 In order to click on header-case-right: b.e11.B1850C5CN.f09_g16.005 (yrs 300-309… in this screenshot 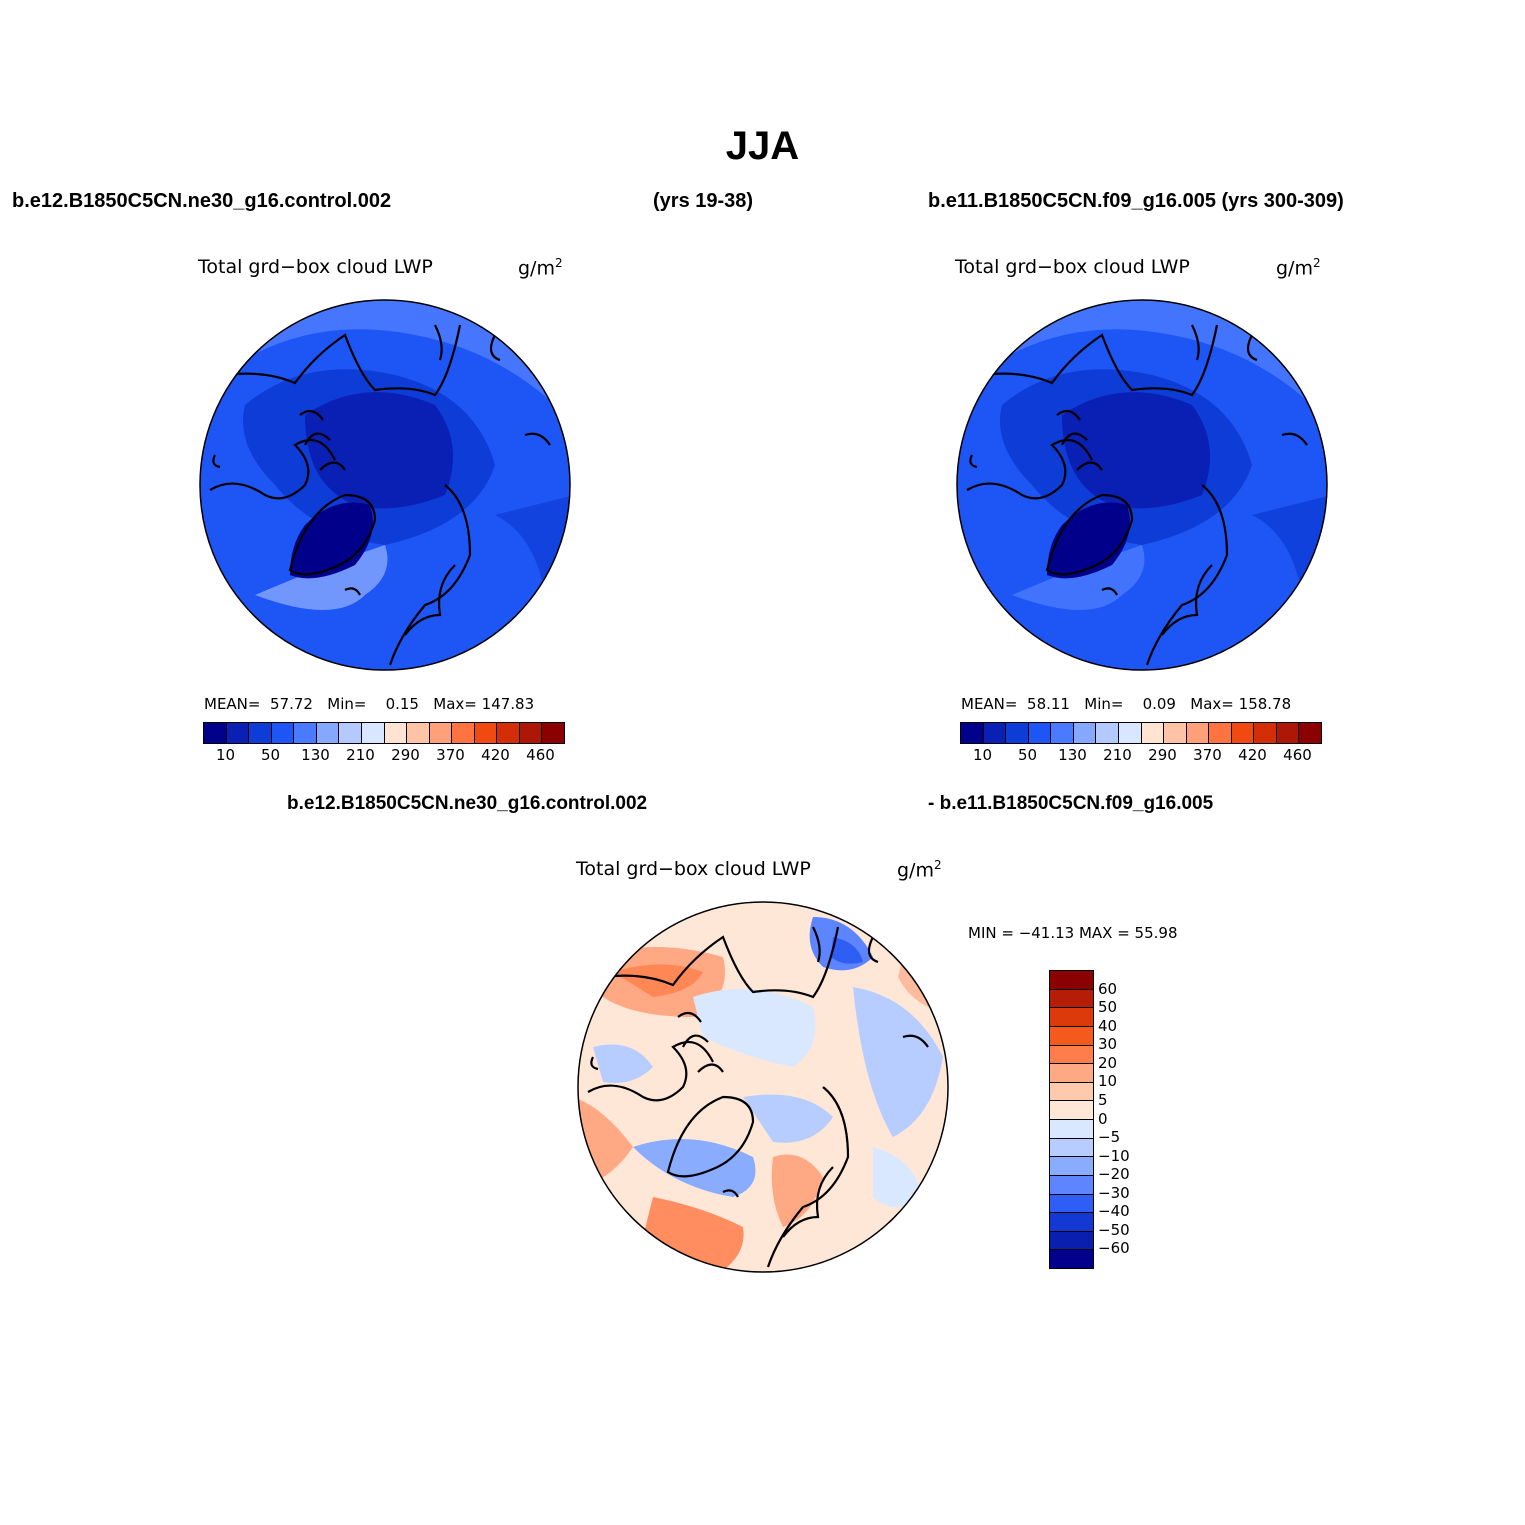, I will do `click(1136, 201)`.